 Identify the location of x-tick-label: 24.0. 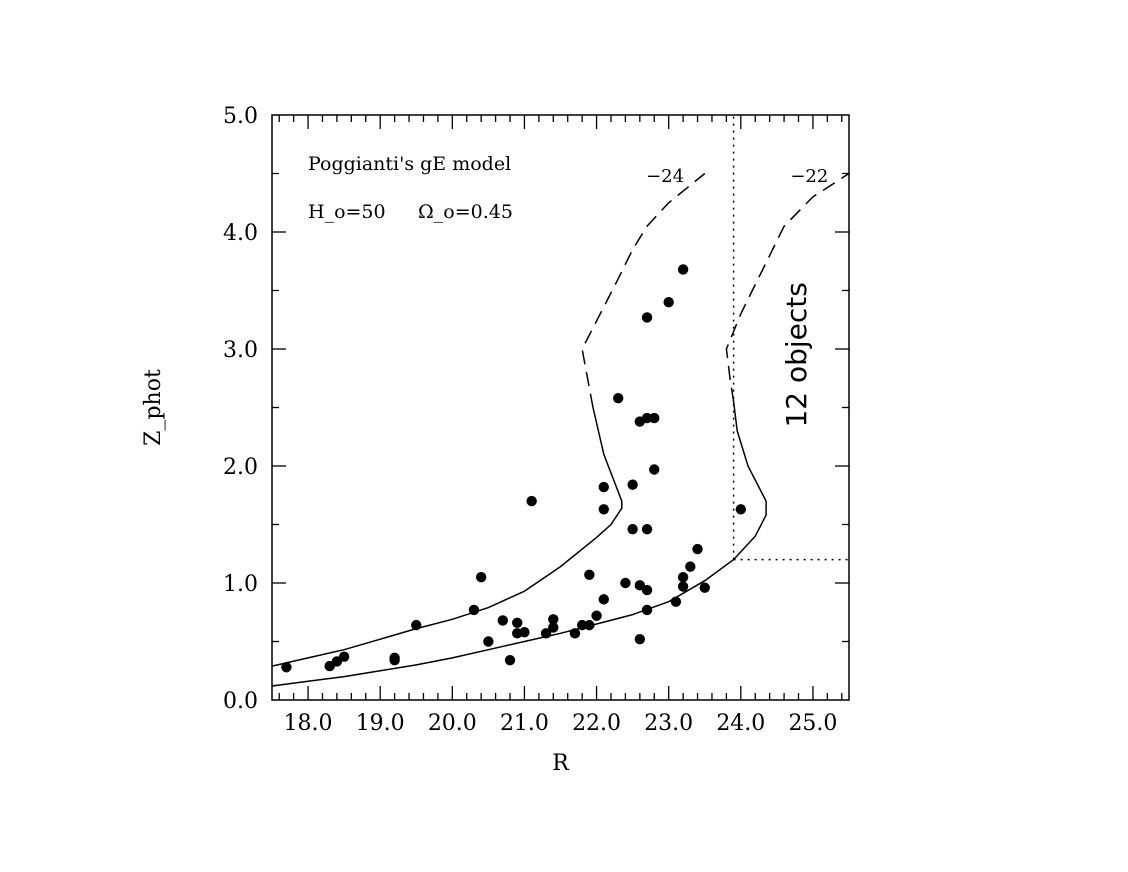
(740, 723).